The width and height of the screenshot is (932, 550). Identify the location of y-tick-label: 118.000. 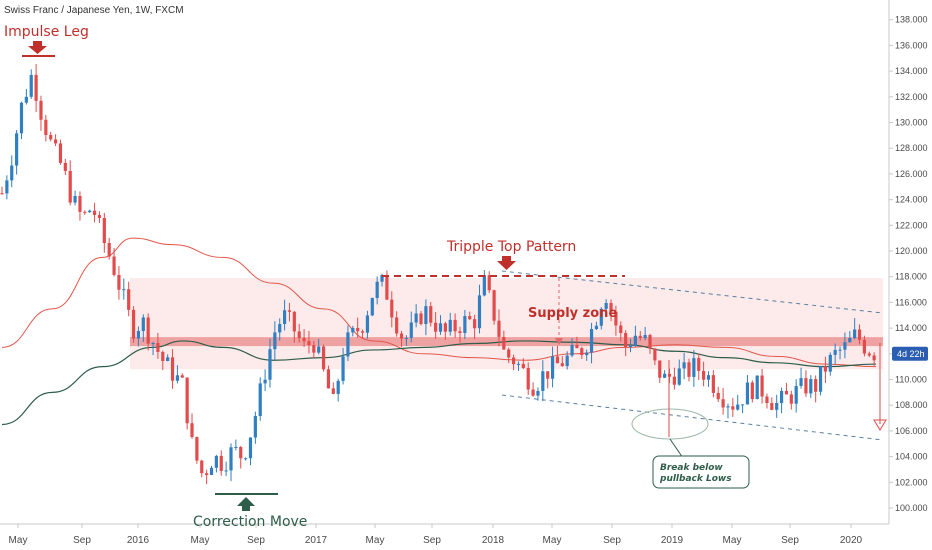
(911, 277).